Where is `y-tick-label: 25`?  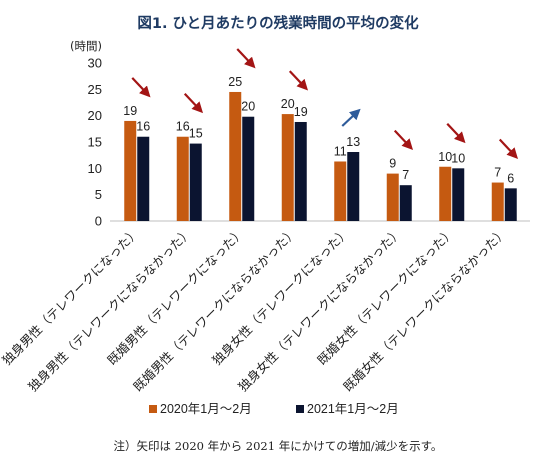
y-tick-label: 25 is located at coordinates (95, 89).